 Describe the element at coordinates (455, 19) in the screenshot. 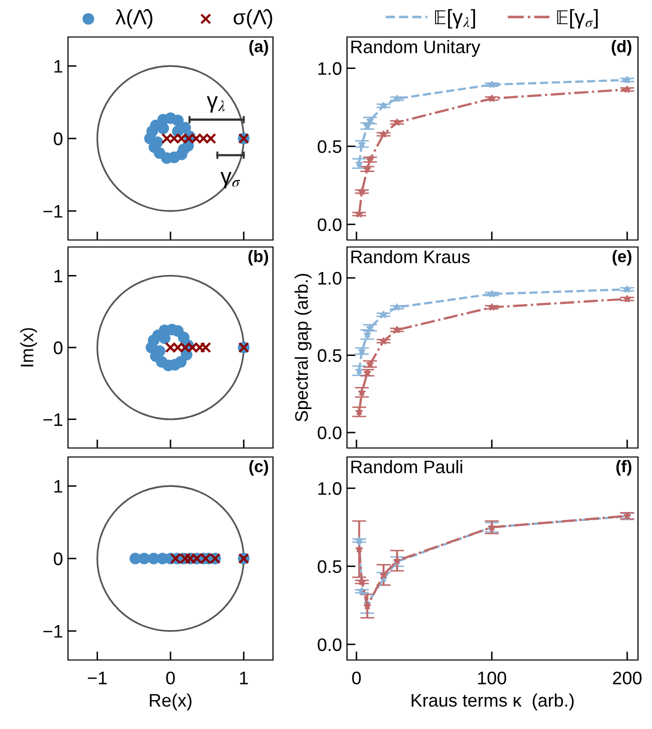

I see `legend-label: 𝔼[γ$_{λ}$]` at that location.